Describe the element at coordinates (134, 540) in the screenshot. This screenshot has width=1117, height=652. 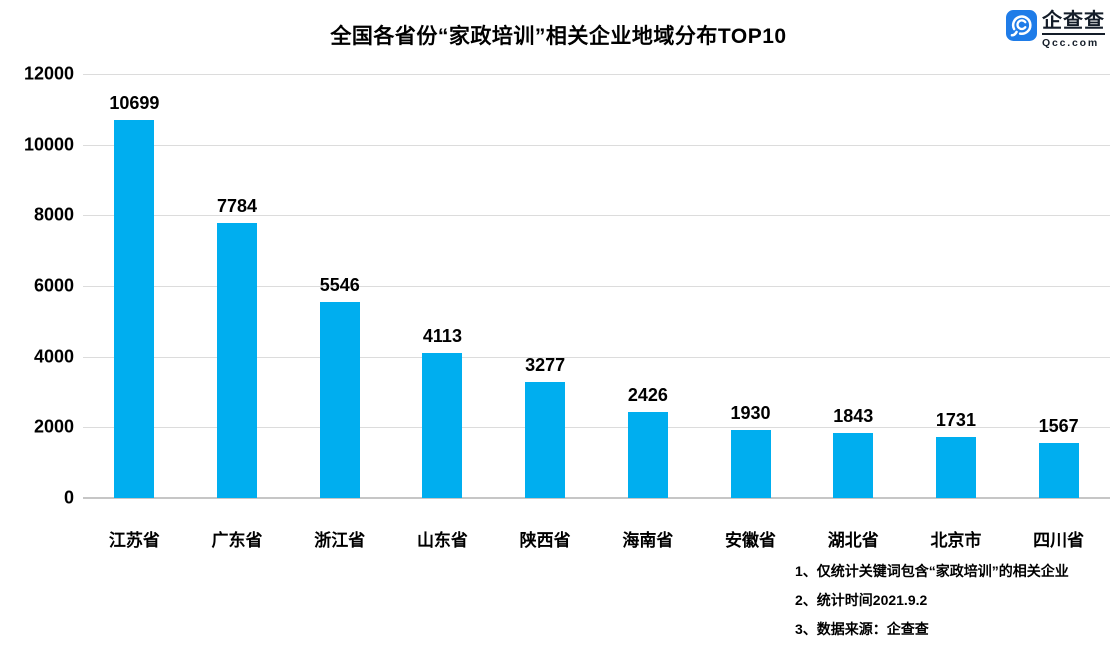
I see `x-axis-category-label: 江苏省` at that location.